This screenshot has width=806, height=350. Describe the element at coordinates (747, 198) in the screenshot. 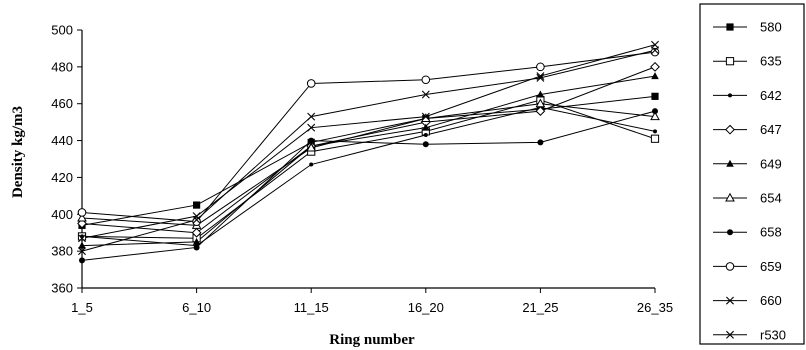

I see `legend-item-654: 654` at that location.